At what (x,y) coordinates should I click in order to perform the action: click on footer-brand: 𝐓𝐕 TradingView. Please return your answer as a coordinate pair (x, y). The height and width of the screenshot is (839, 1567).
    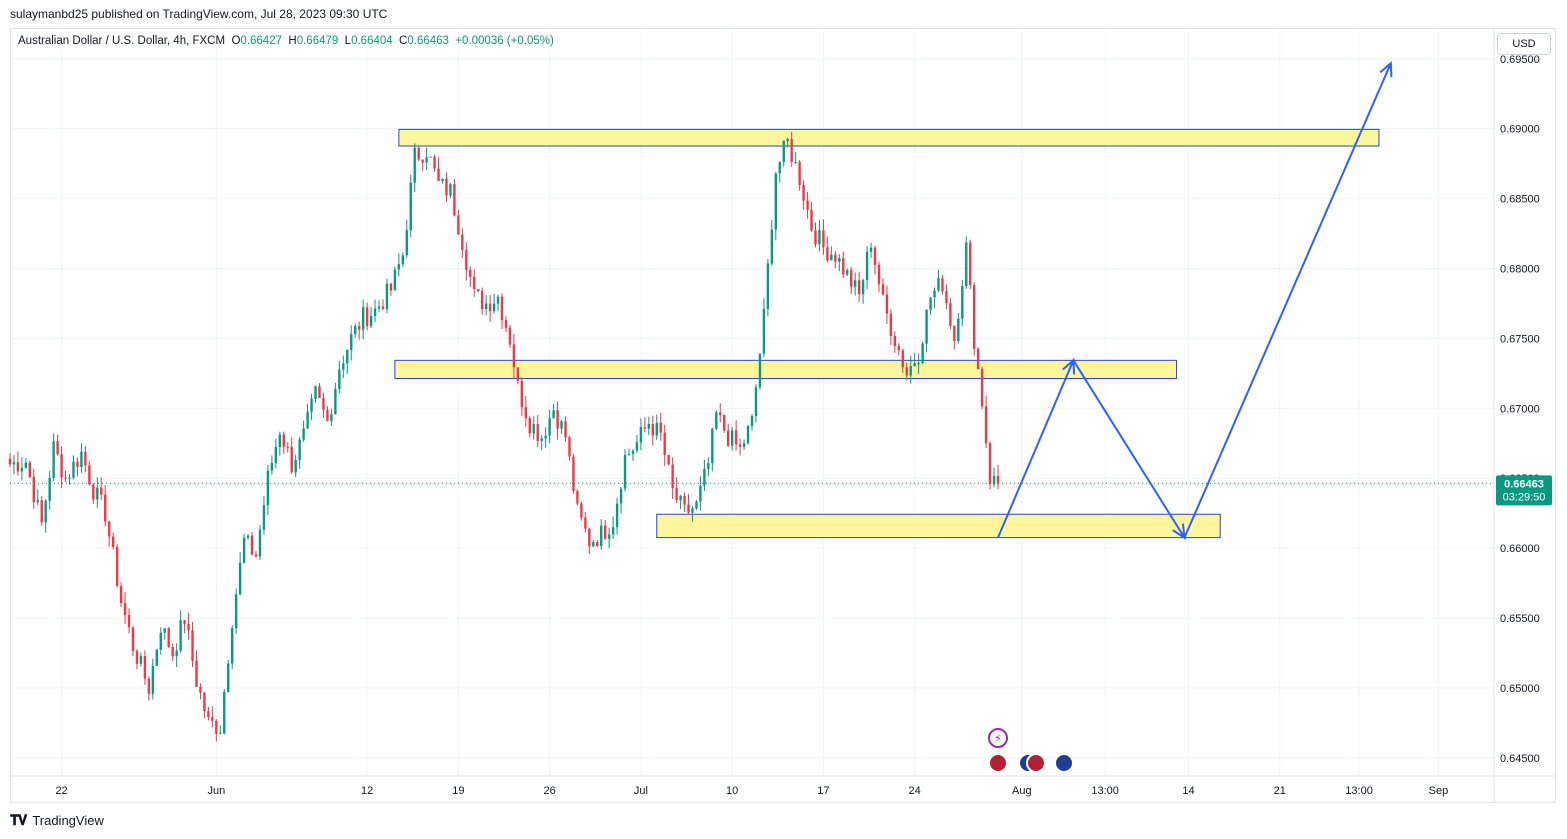
    Looking at the image, I should click on (57, 820).